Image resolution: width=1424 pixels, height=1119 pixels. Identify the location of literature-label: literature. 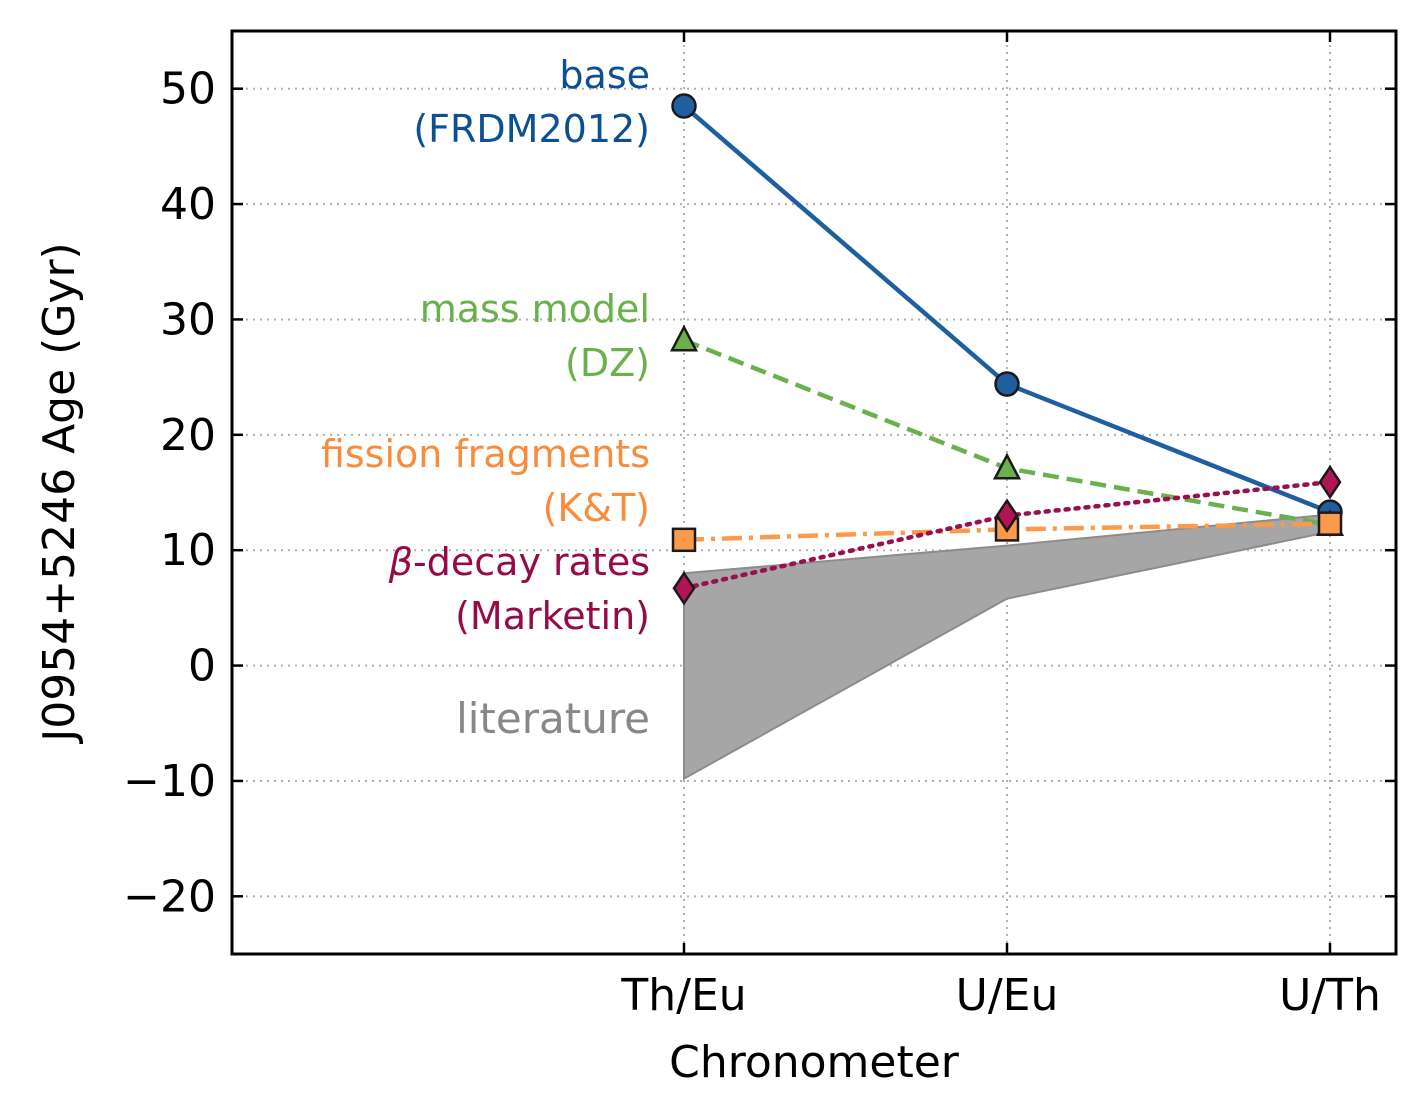
(553, 718).